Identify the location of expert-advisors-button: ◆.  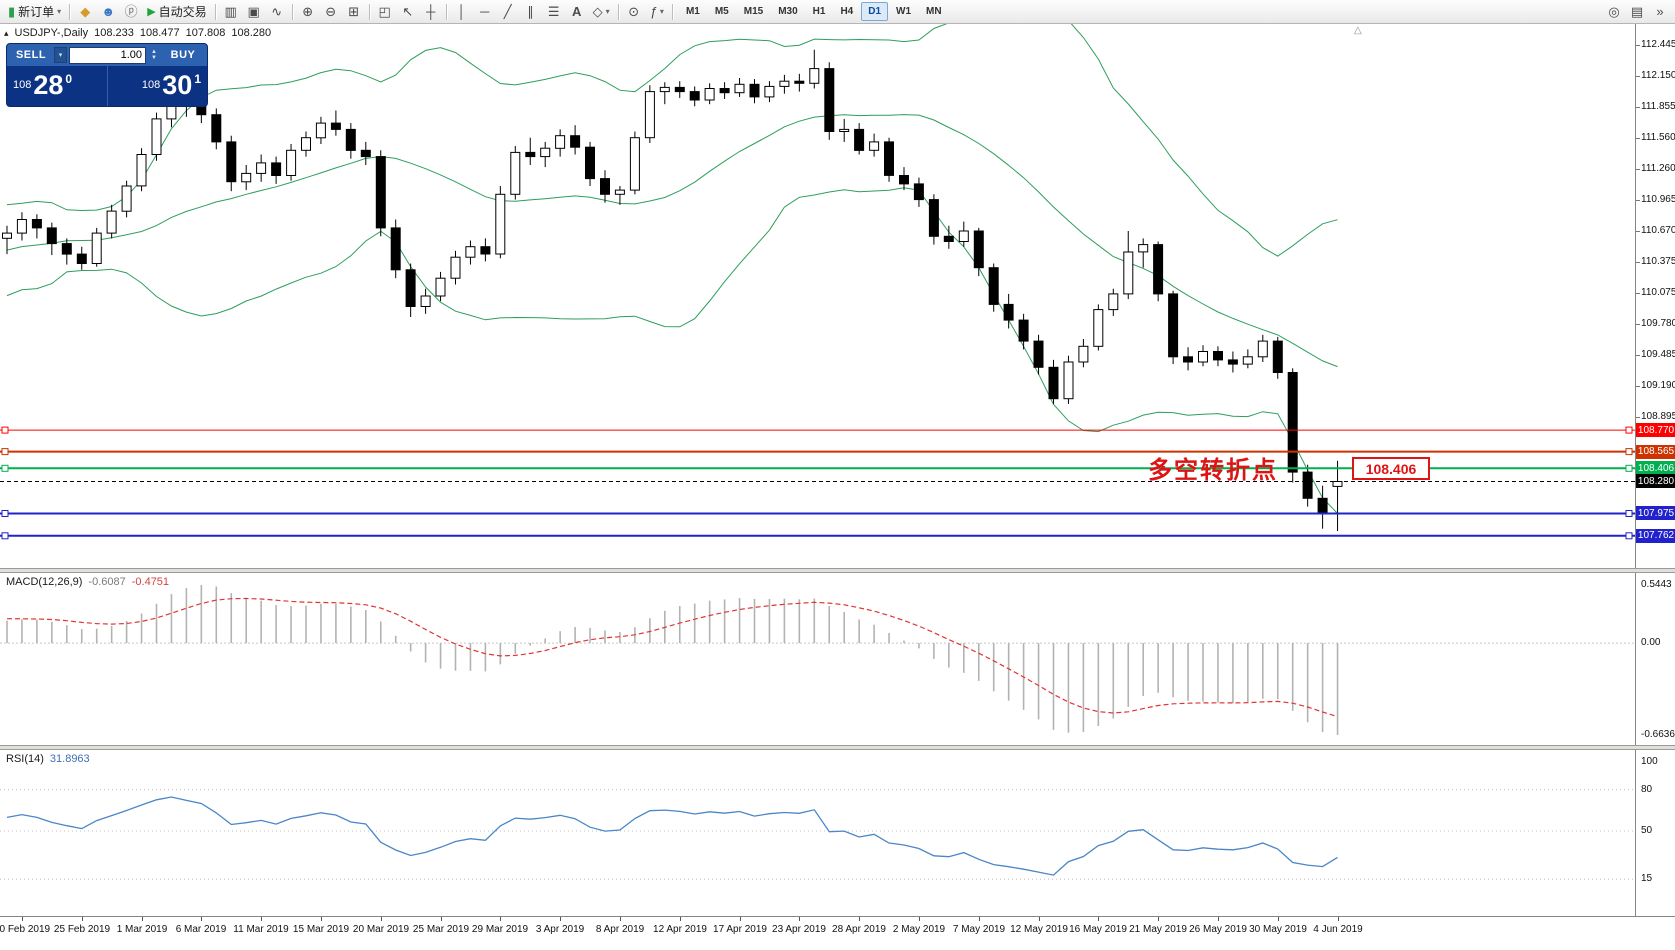
(85, 12).